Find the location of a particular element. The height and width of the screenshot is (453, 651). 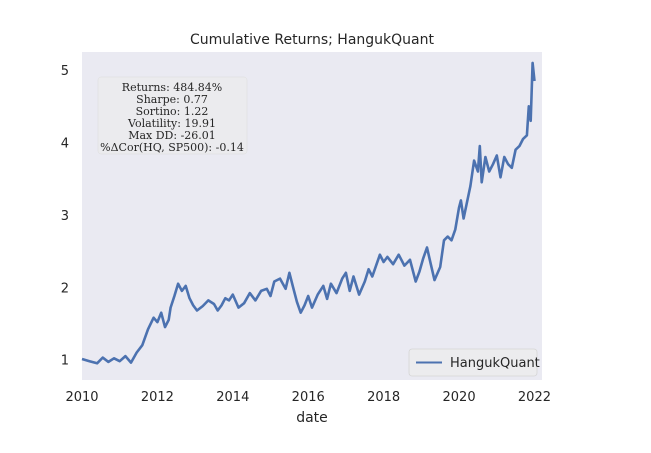

legend-label: HangukQuant is located at coordinates (495, 363).